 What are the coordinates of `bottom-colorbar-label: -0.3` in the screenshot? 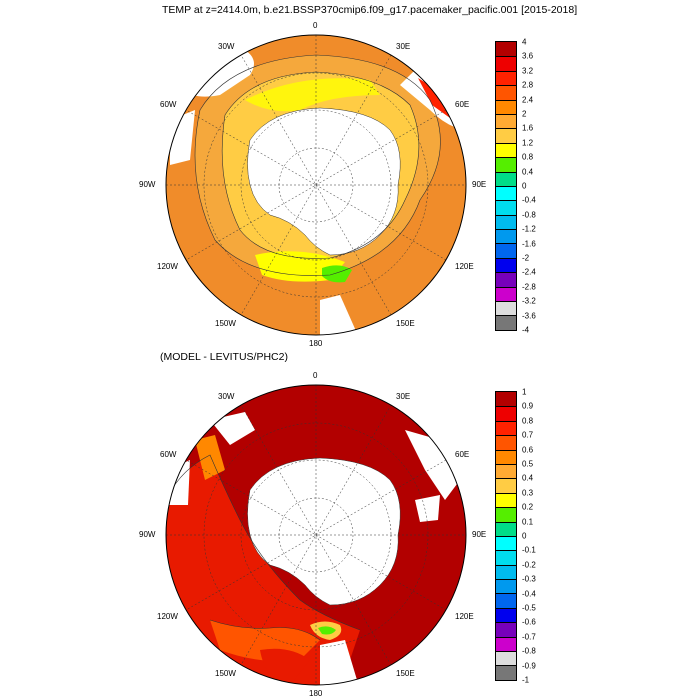 It's located at (529, 579).